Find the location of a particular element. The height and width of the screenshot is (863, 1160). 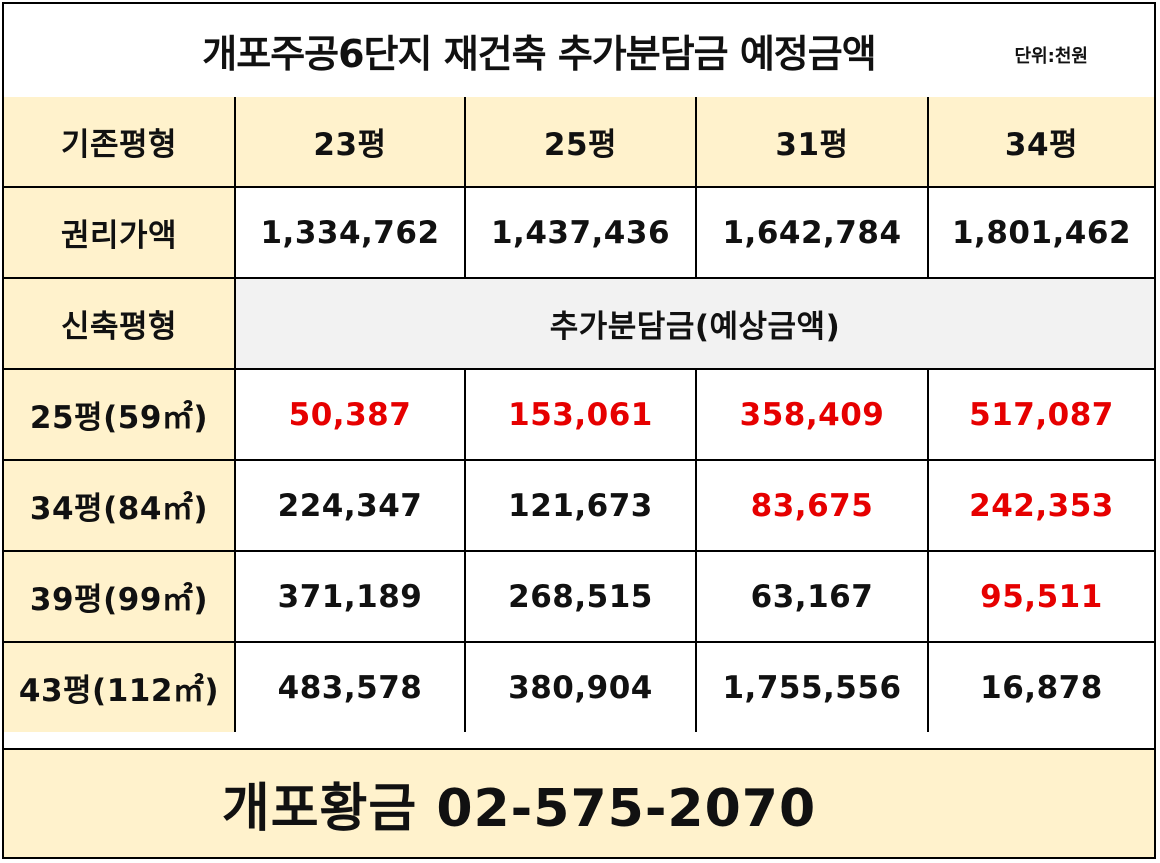

allotment-cell: 1,755,556 is located at coordinates (812, 686).